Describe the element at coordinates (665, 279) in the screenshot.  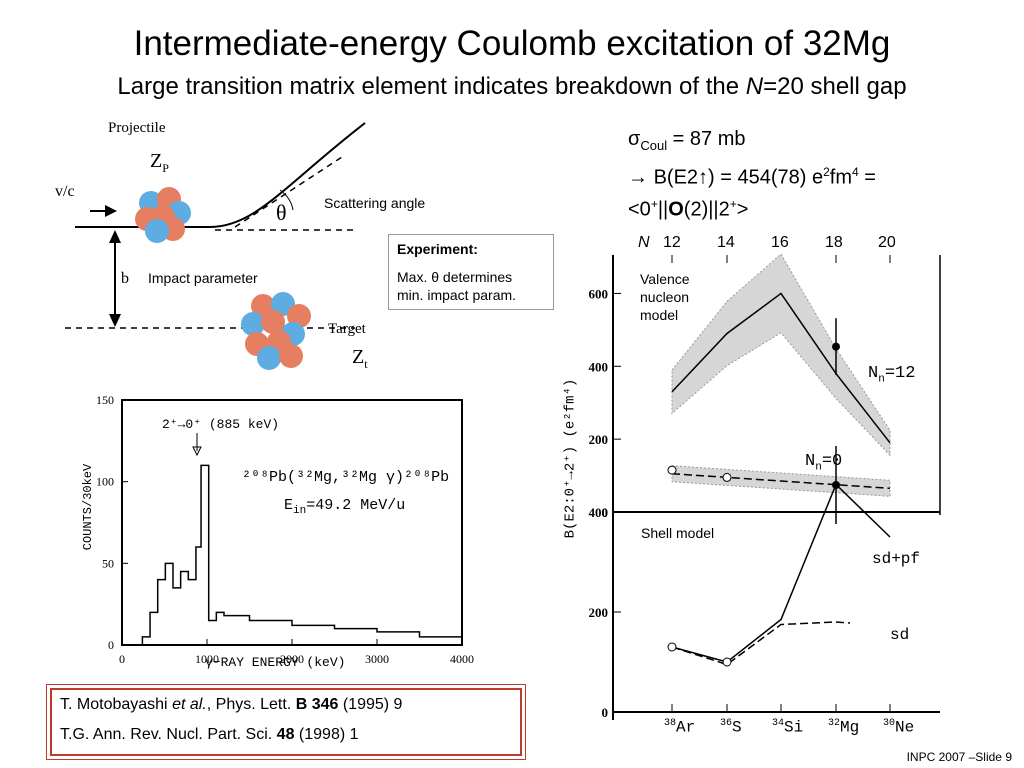
I see `valence-line1: Valence` at that location.